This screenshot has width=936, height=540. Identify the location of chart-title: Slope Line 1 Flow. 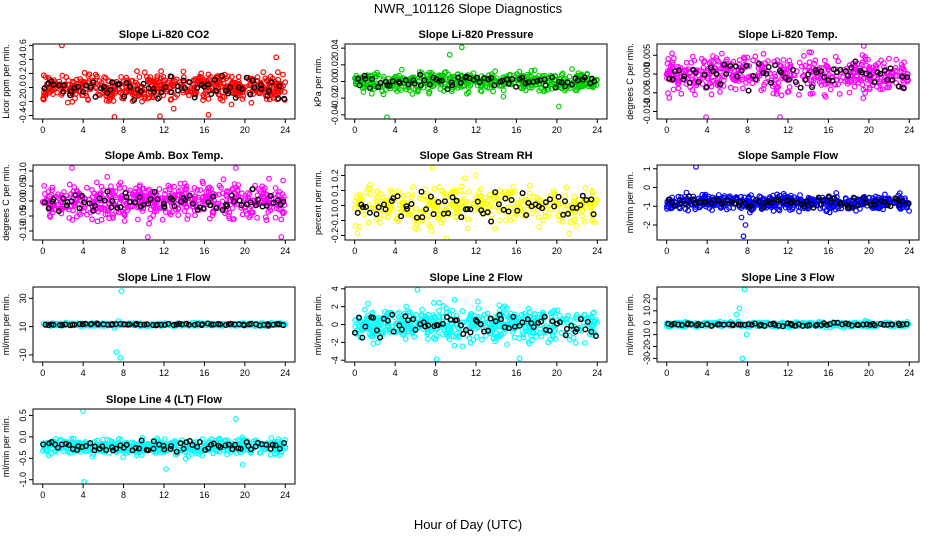
(164, 278).